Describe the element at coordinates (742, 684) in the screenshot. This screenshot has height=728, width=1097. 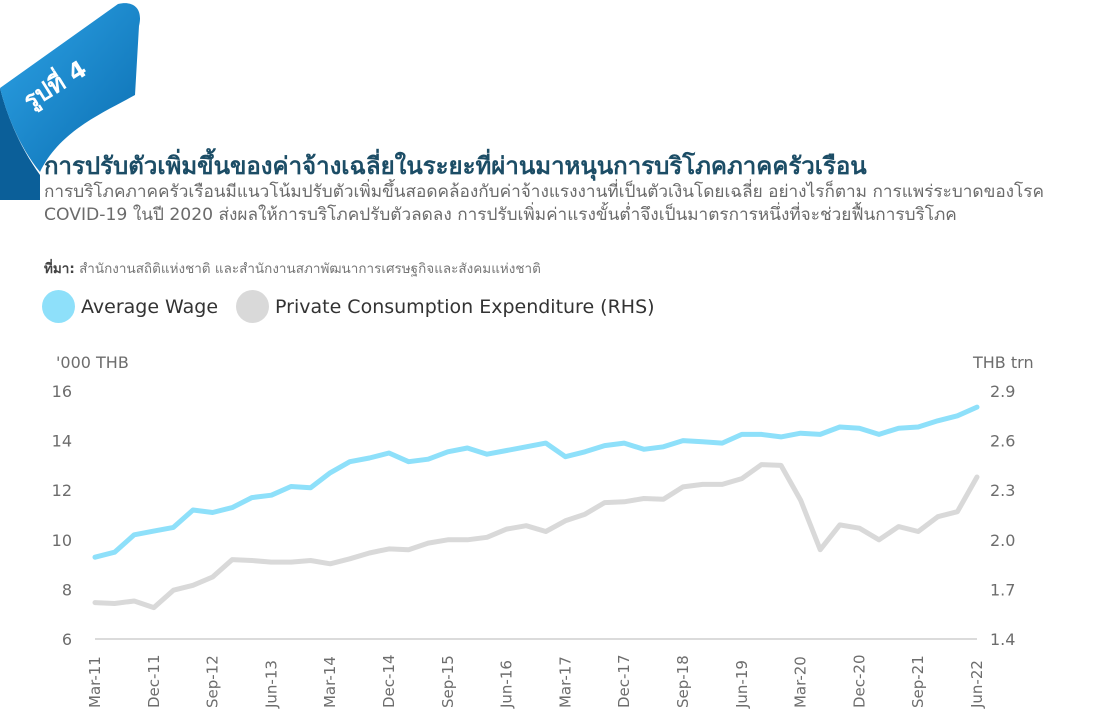
I see `x-tick-label: Jun-19` at that location.